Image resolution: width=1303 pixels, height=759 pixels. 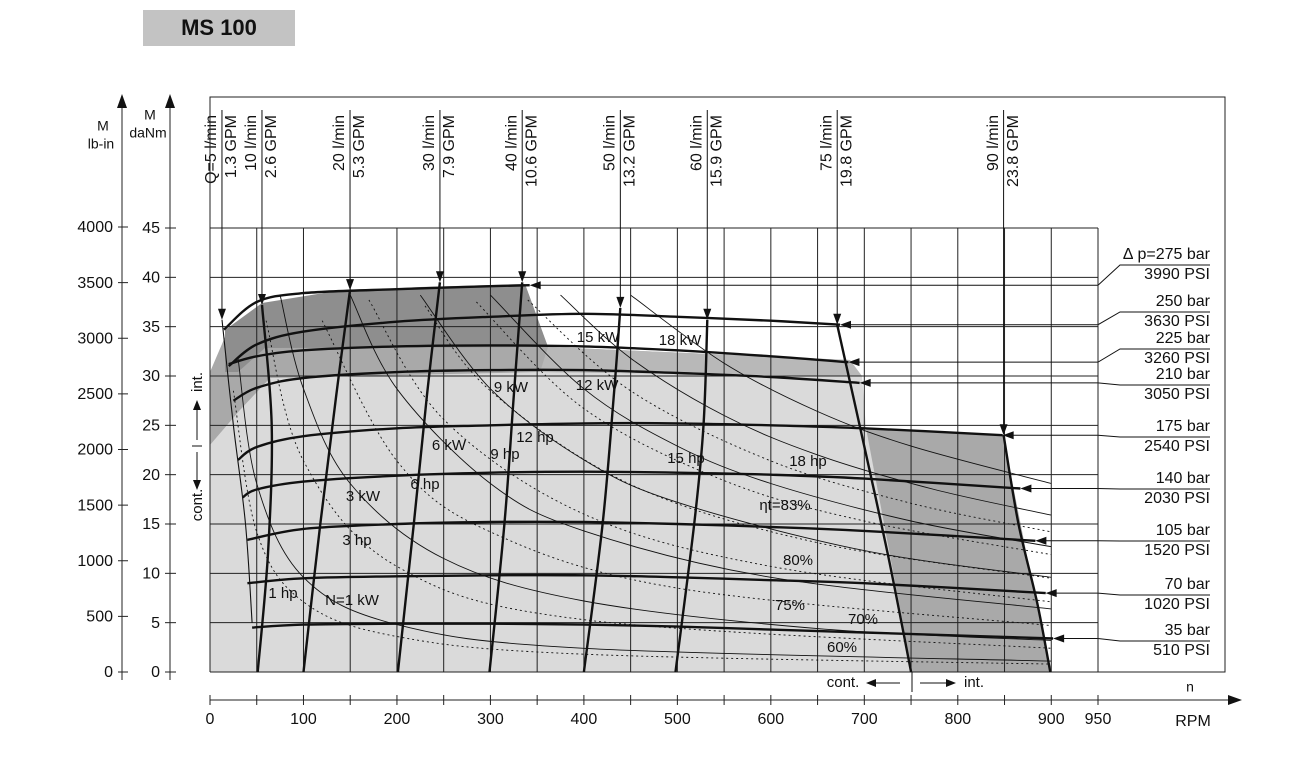 What do you see at coordinates (150, 115) in the screenshot?
I see `y-axis-title: M` at bounding box center [150, 115].